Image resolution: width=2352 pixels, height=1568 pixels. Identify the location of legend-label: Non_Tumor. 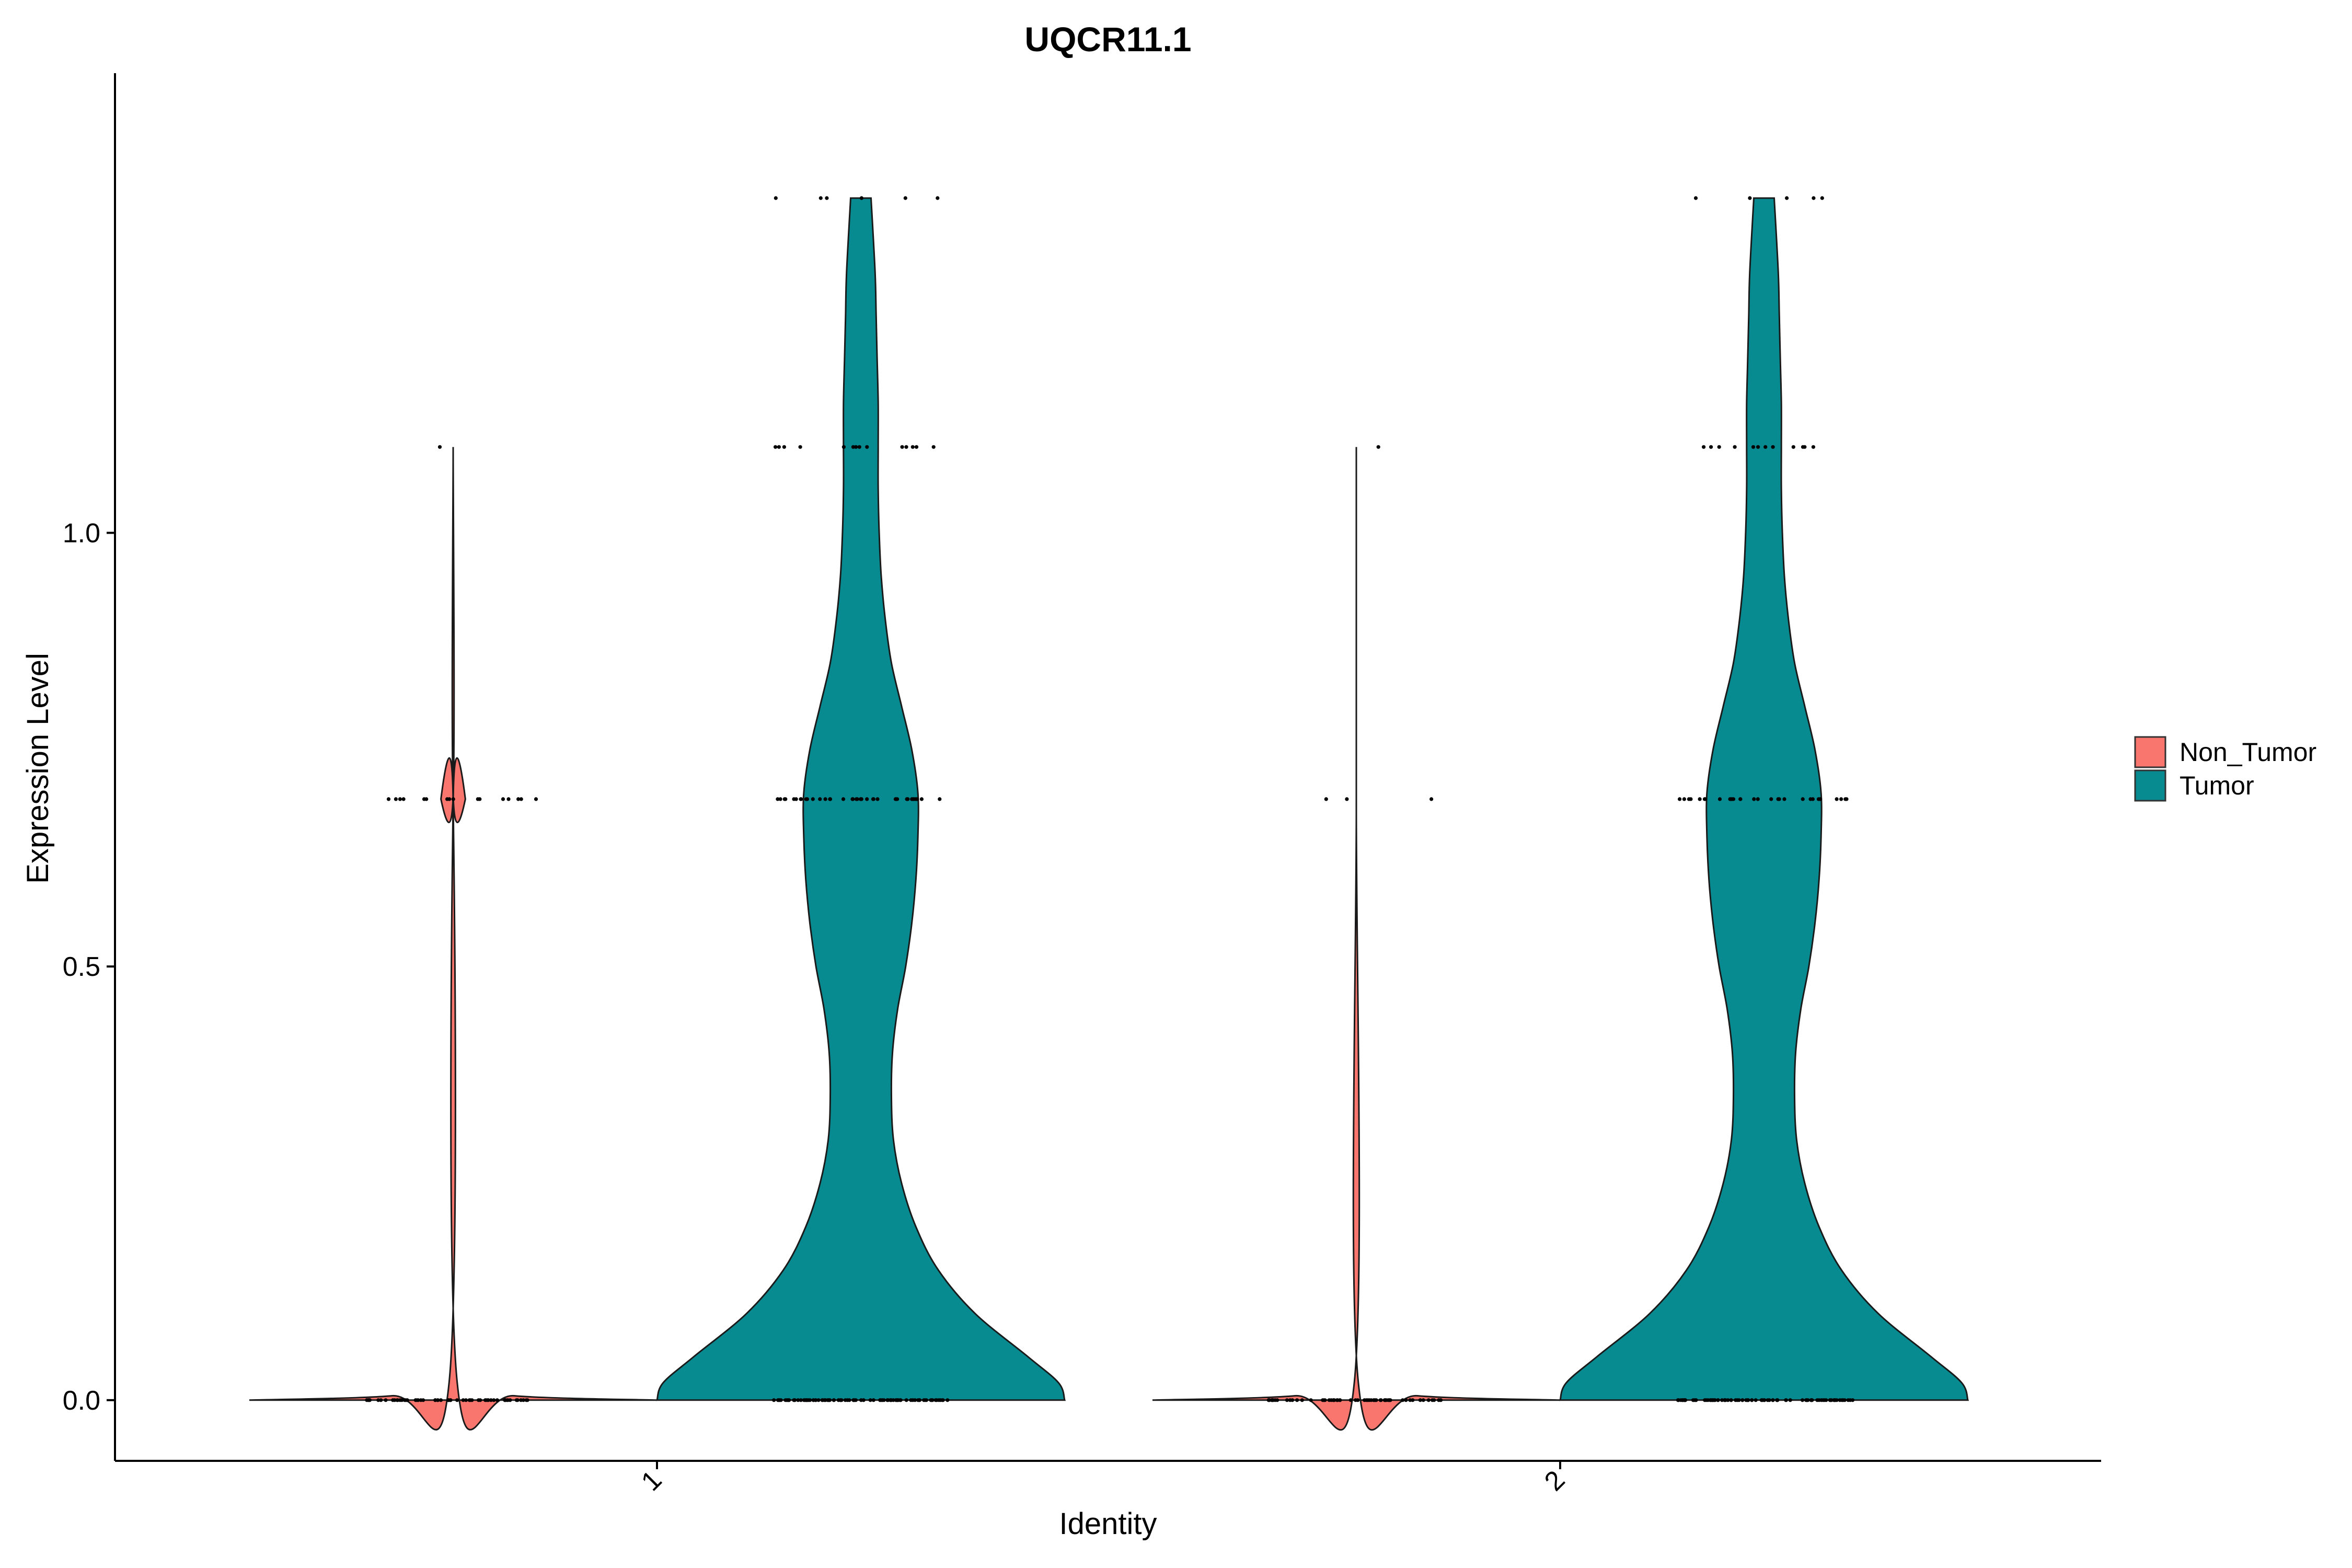
(2248, 752).